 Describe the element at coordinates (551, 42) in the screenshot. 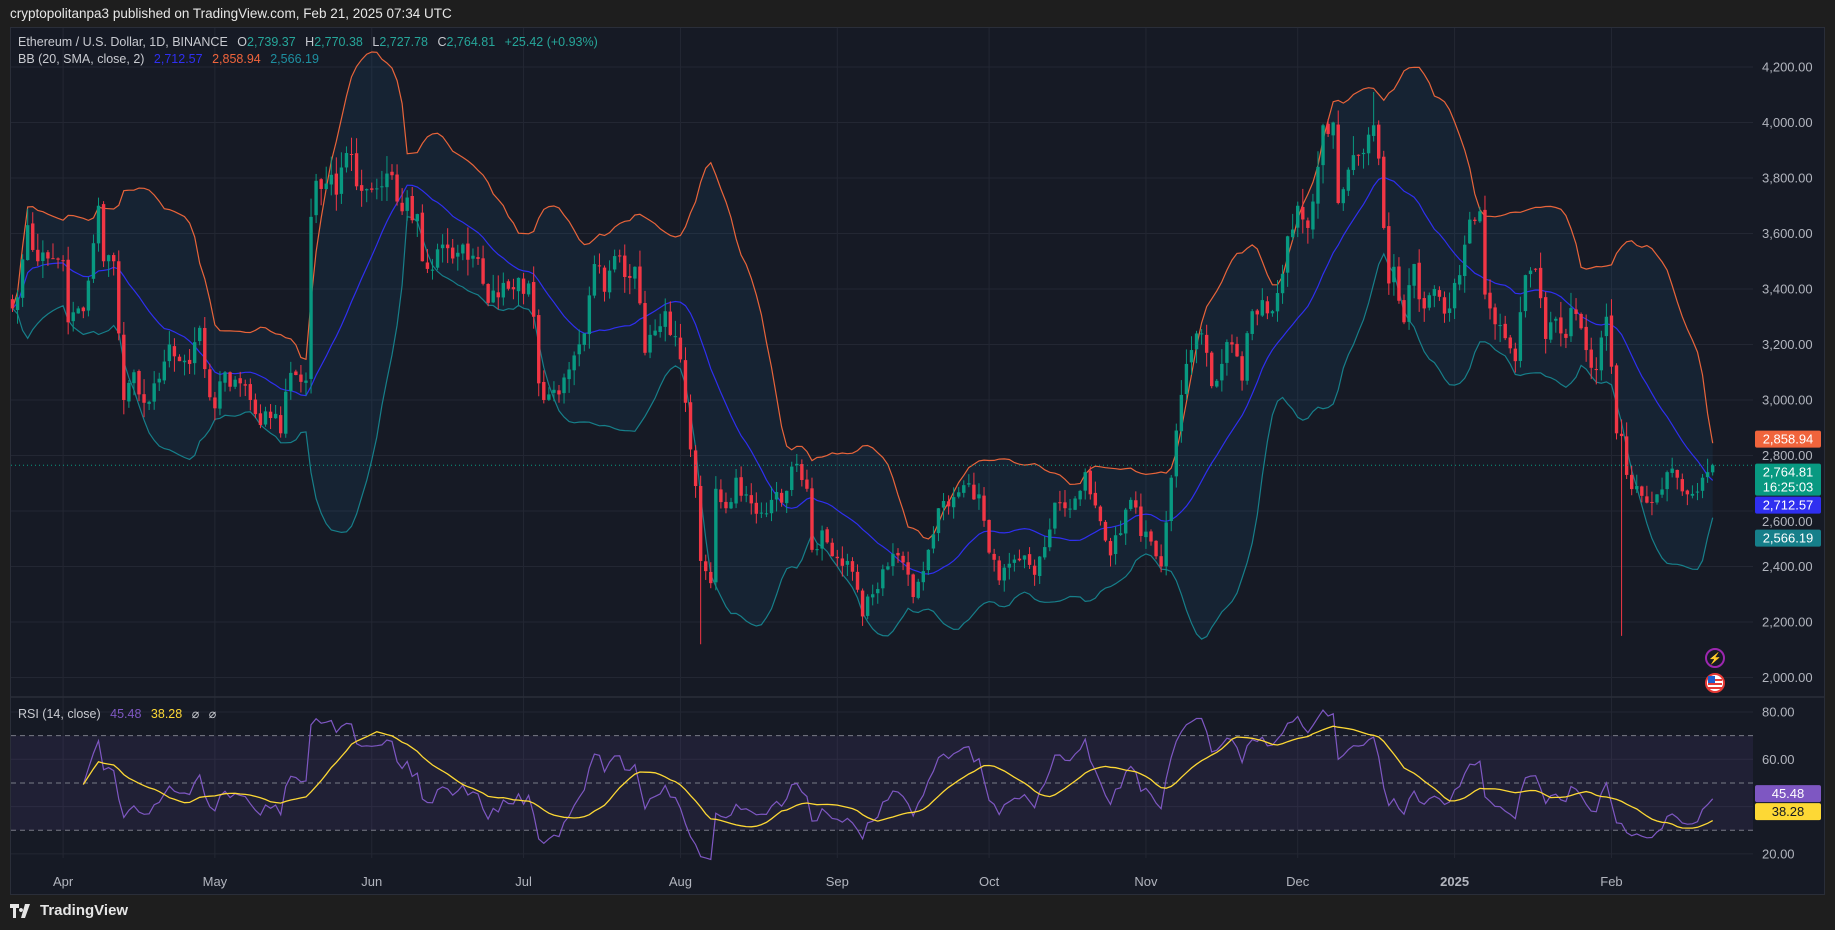

I see `change-value: +25.42 (+0.93%)` at that location.